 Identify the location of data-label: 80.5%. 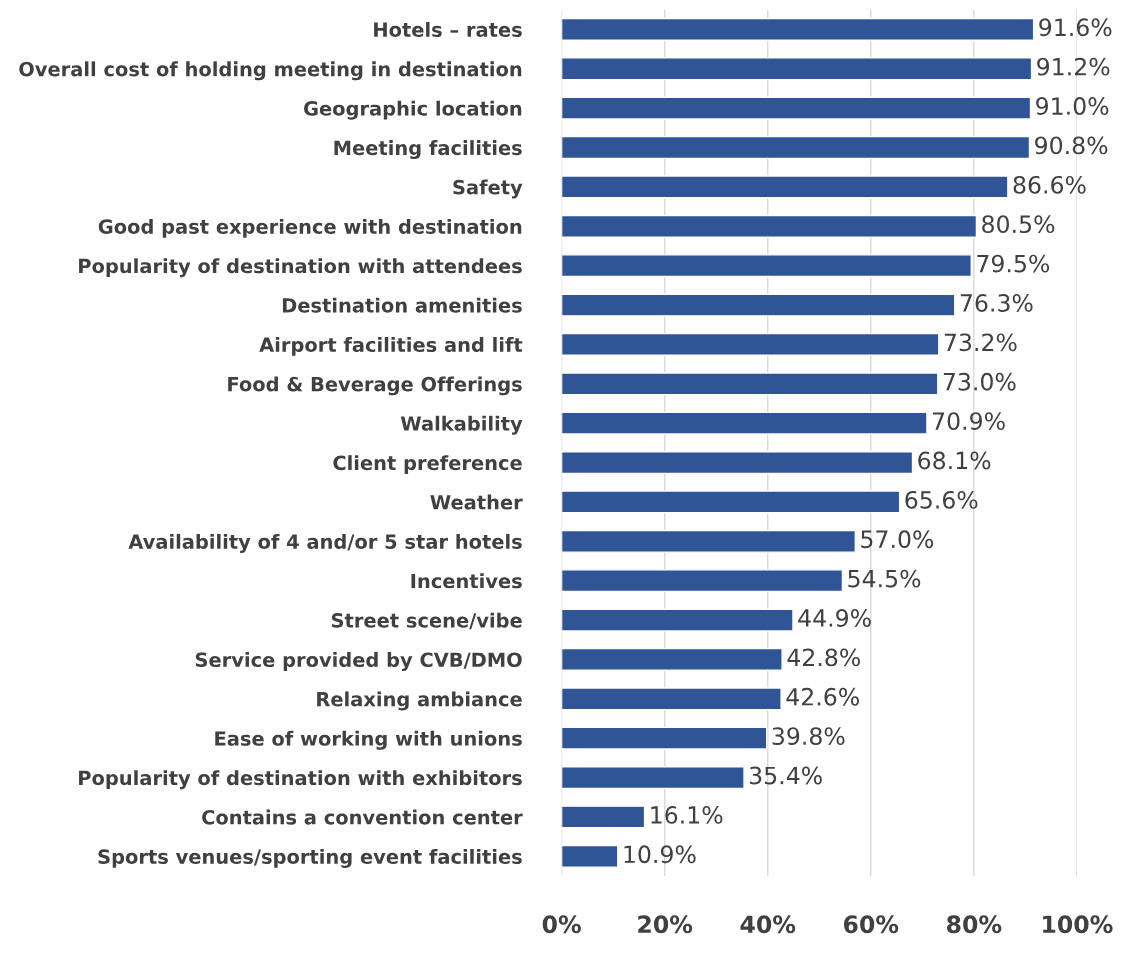
(1018, 224).